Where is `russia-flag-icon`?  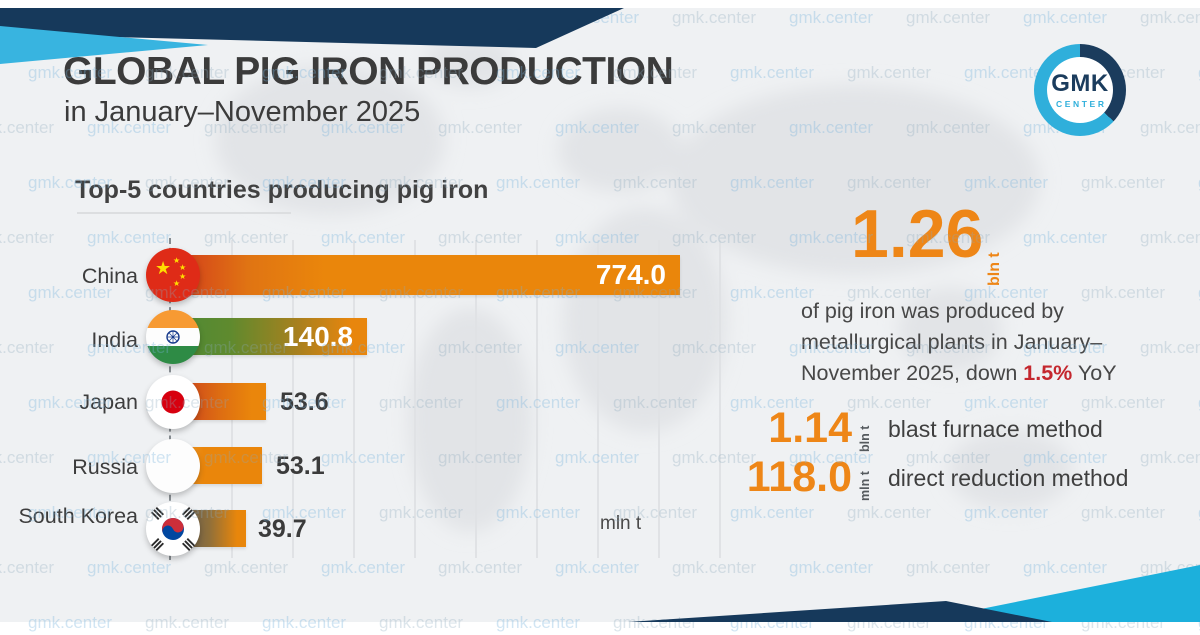
russia-flag-icon is located at coordinates (173, 466).